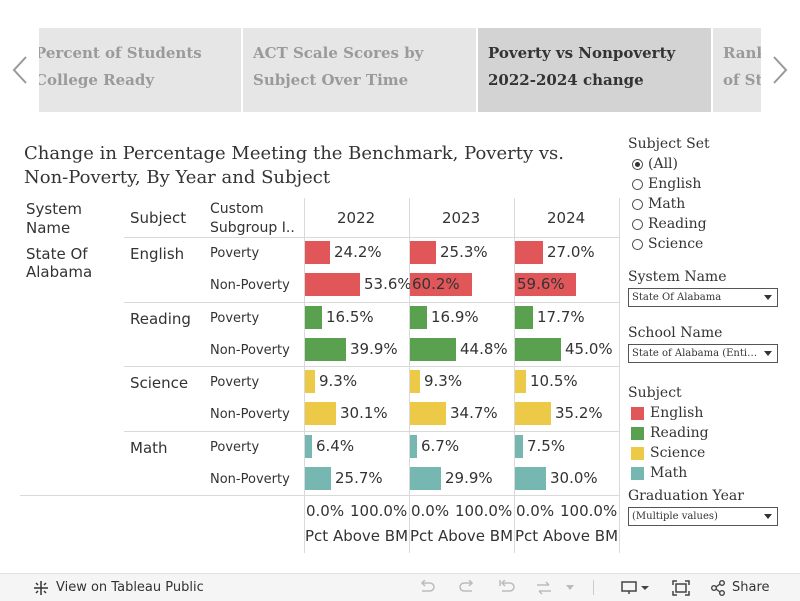 The image size is (800, 601). What do you see at coordinates (140, 70) in the screenshot?
I see `story-tab-college-ready: Percent of Students College Ready` at bounding box center [140, 70].